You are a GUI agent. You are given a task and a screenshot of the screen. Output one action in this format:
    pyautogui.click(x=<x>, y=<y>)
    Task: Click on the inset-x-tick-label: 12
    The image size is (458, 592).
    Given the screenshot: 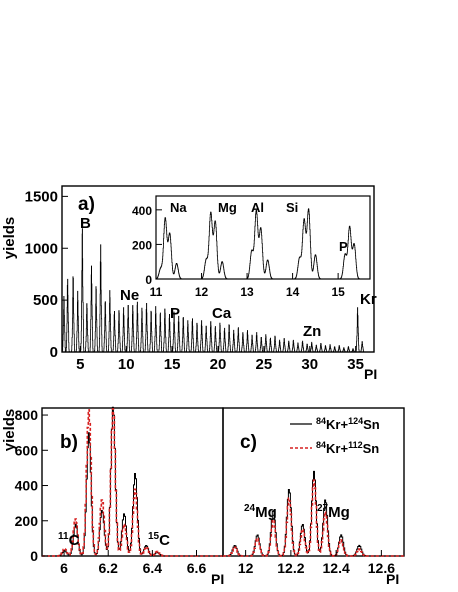 What is the action you would take?
    pyautogui.click(x=202, y=292)
    